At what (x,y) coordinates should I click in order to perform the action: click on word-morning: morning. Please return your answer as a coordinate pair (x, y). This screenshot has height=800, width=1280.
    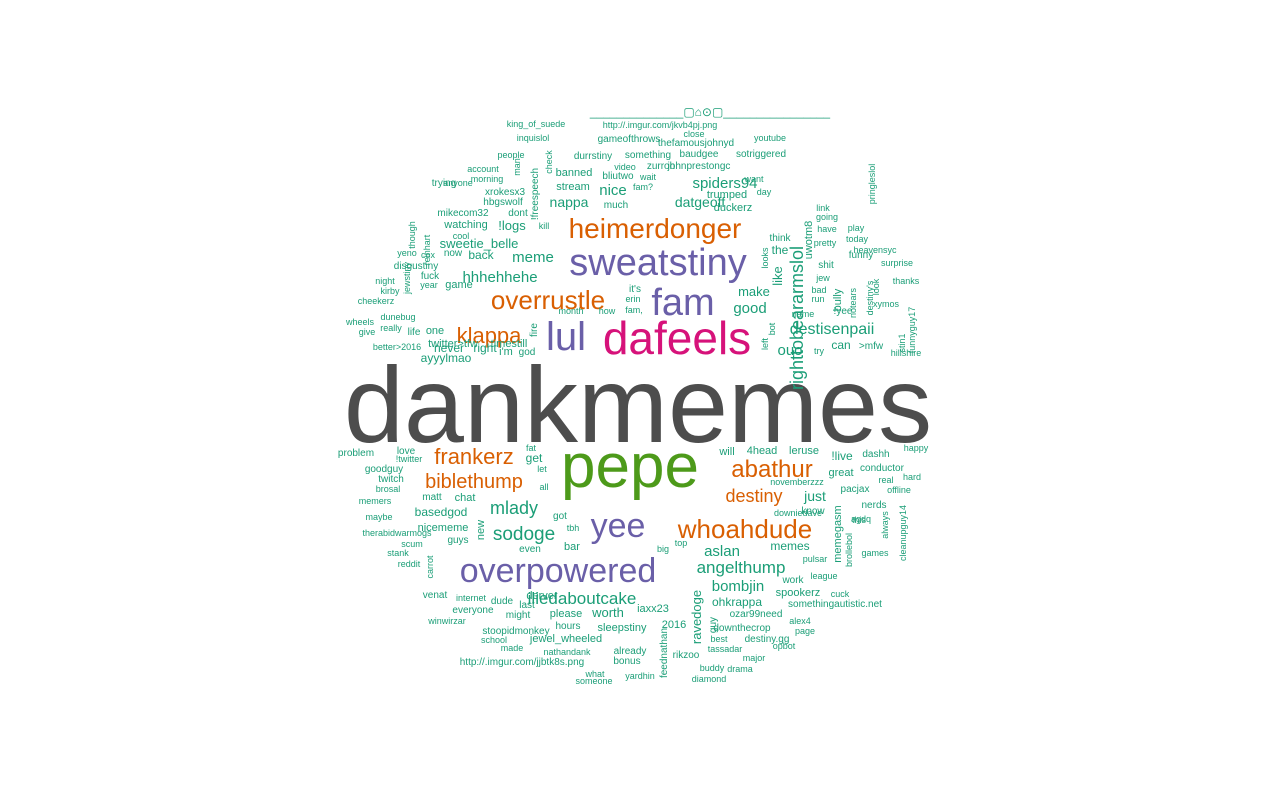
    Looking at the image, I should click on (487, 179).